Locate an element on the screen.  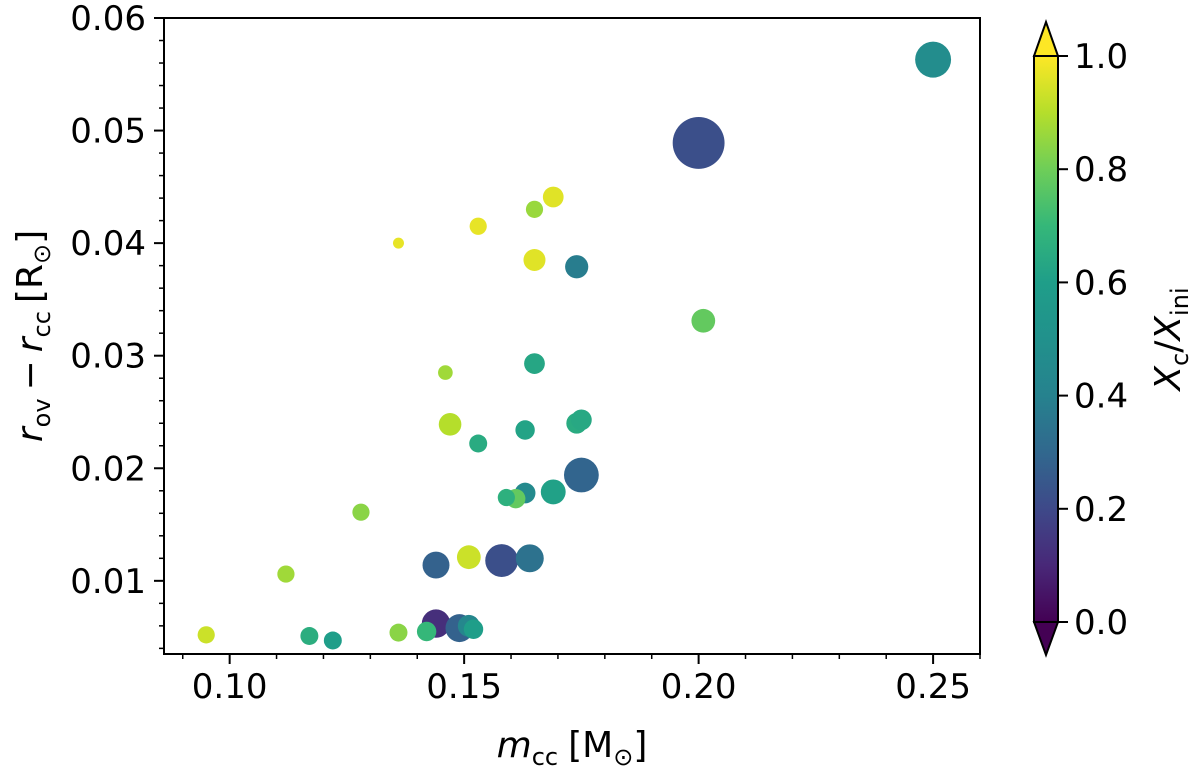
colorbar-label: Xc/Xini is located at coordinates (1171, 339).